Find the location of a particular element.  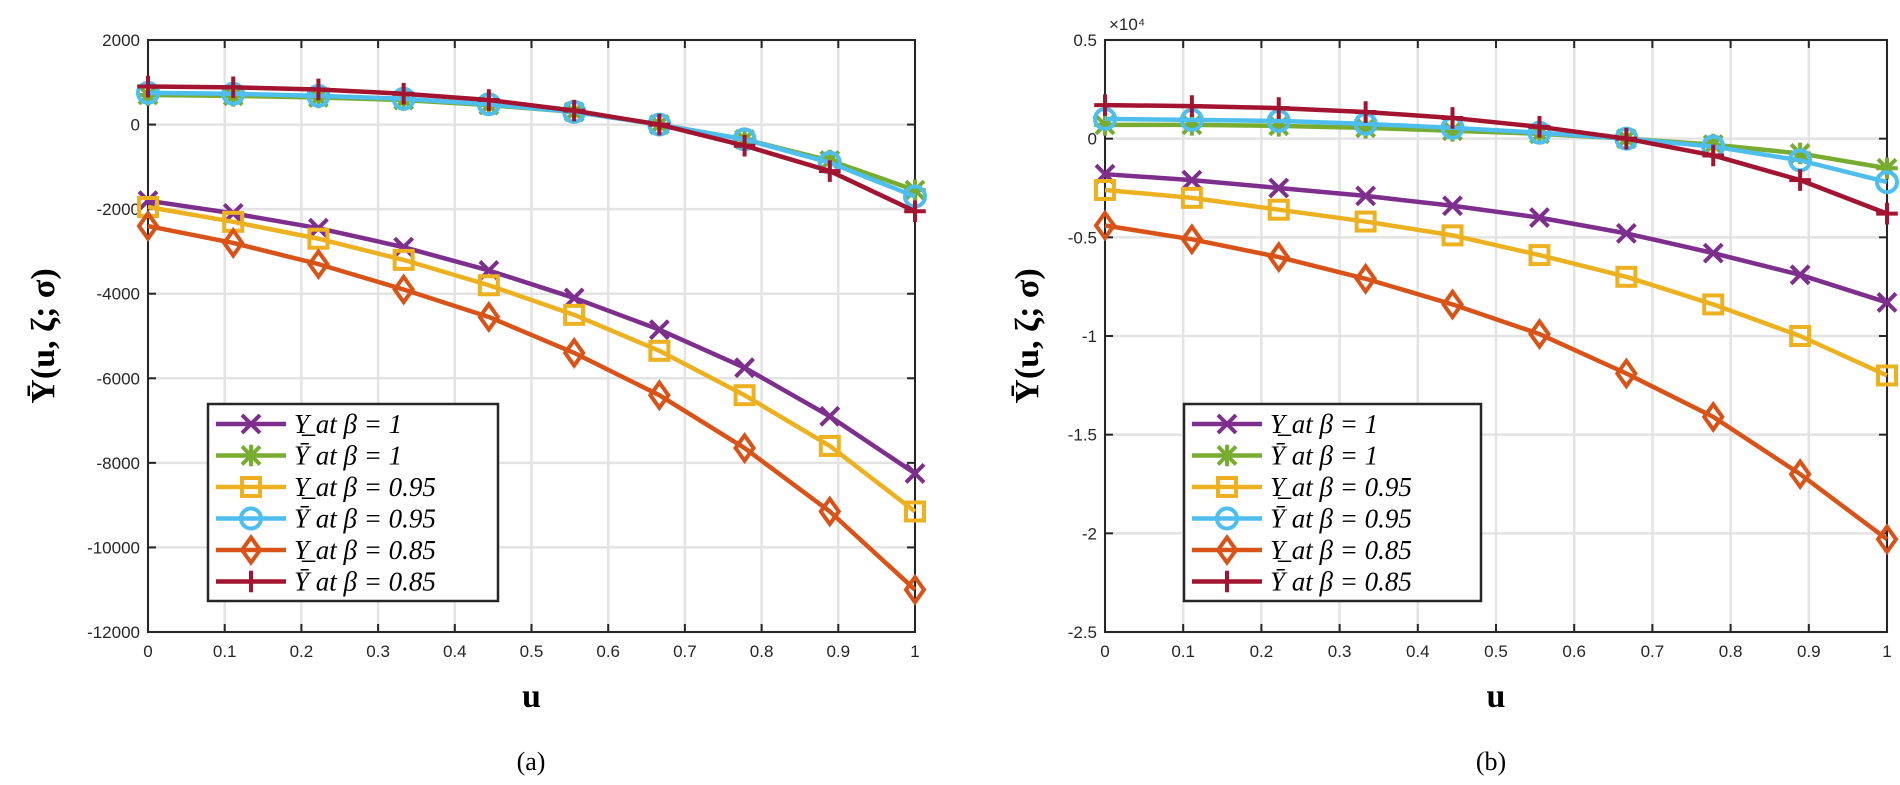

legend-box is located at coordinates (353, 502).